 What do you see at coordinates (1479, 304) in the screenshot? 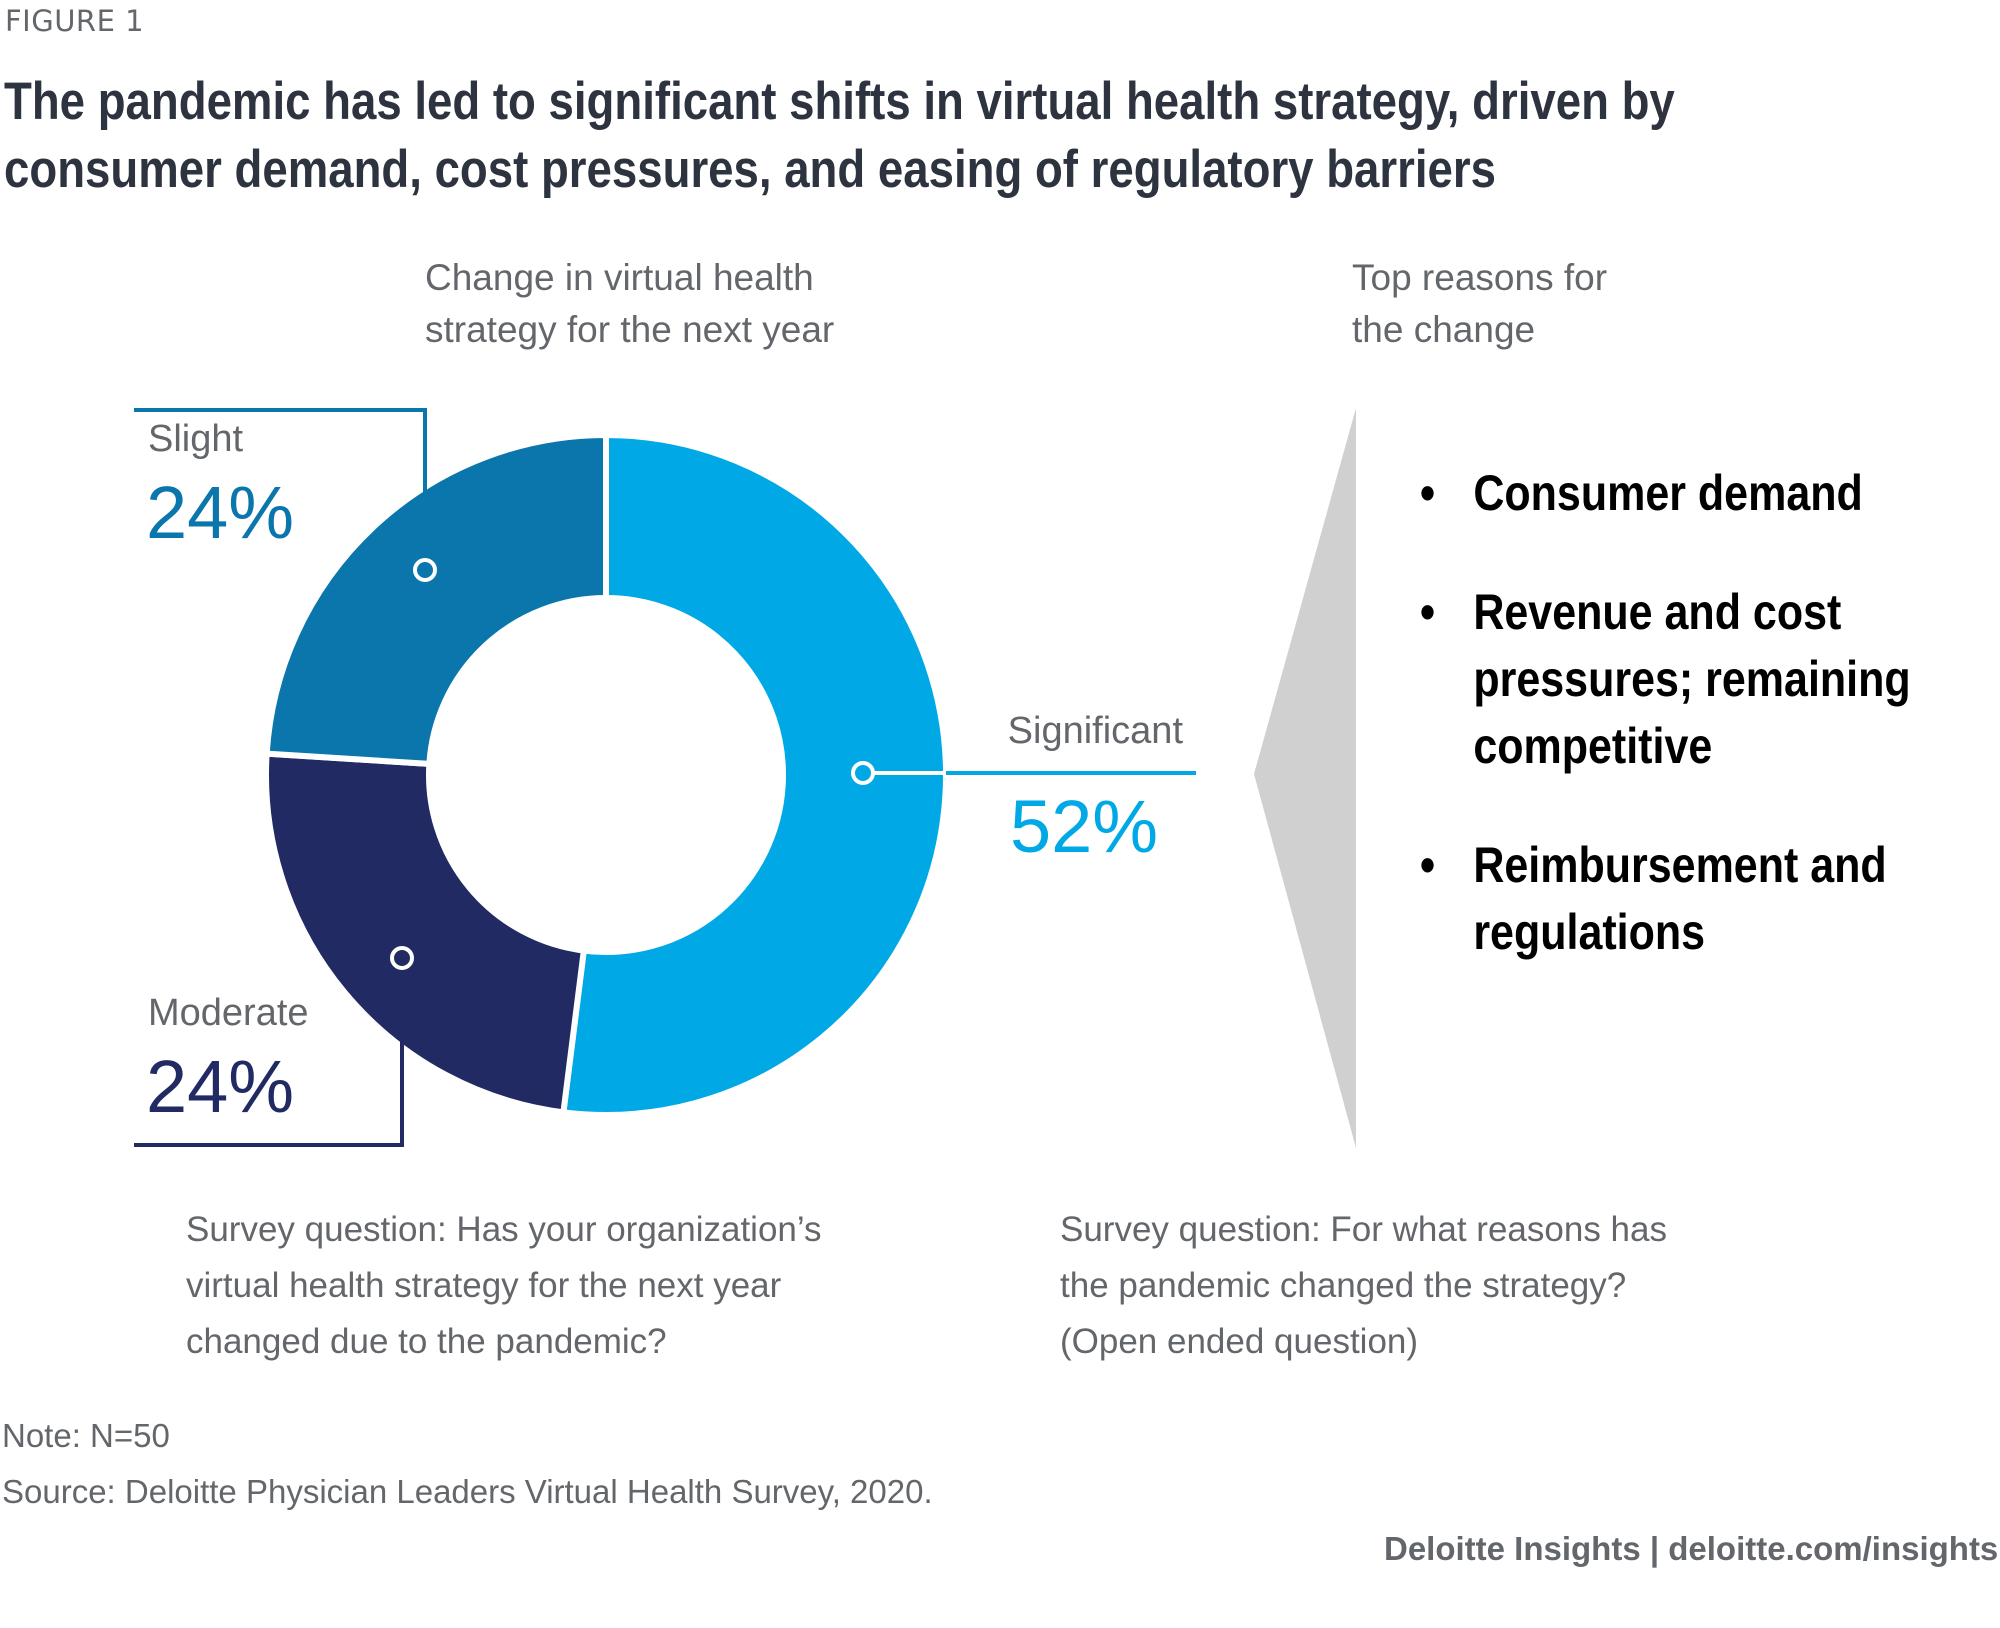
I see `right-panel-heading: Top reasons for the change` at bounding box center [1479, 304].